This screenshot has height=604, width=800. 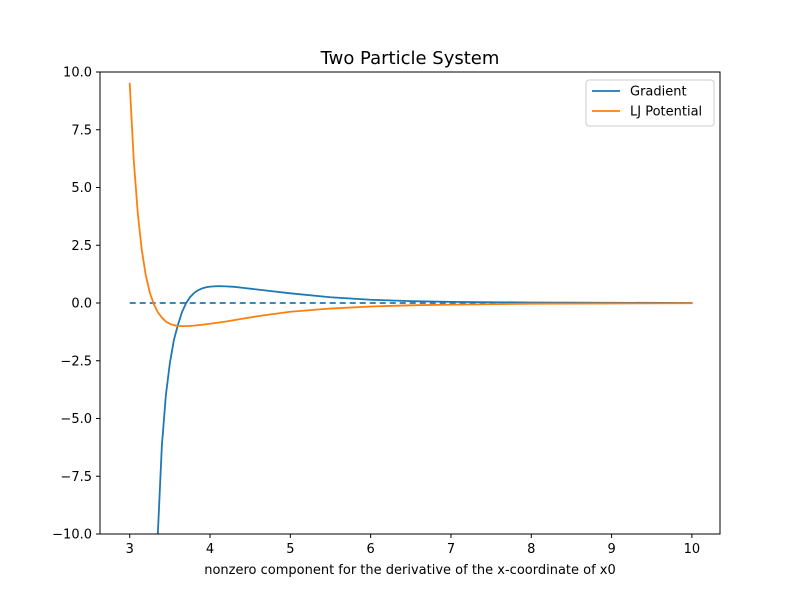 I want to click on x-tick-label: 9, so click(x=611, y=549).